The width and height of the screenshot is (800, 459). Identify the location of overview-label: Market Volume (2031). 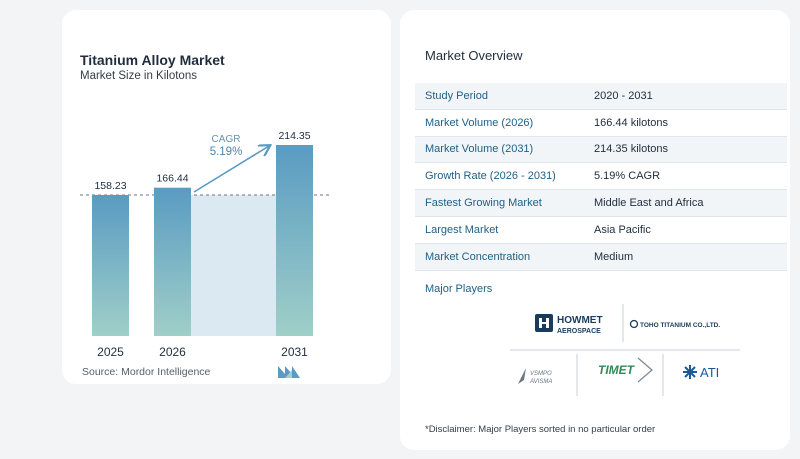
(479, 149).